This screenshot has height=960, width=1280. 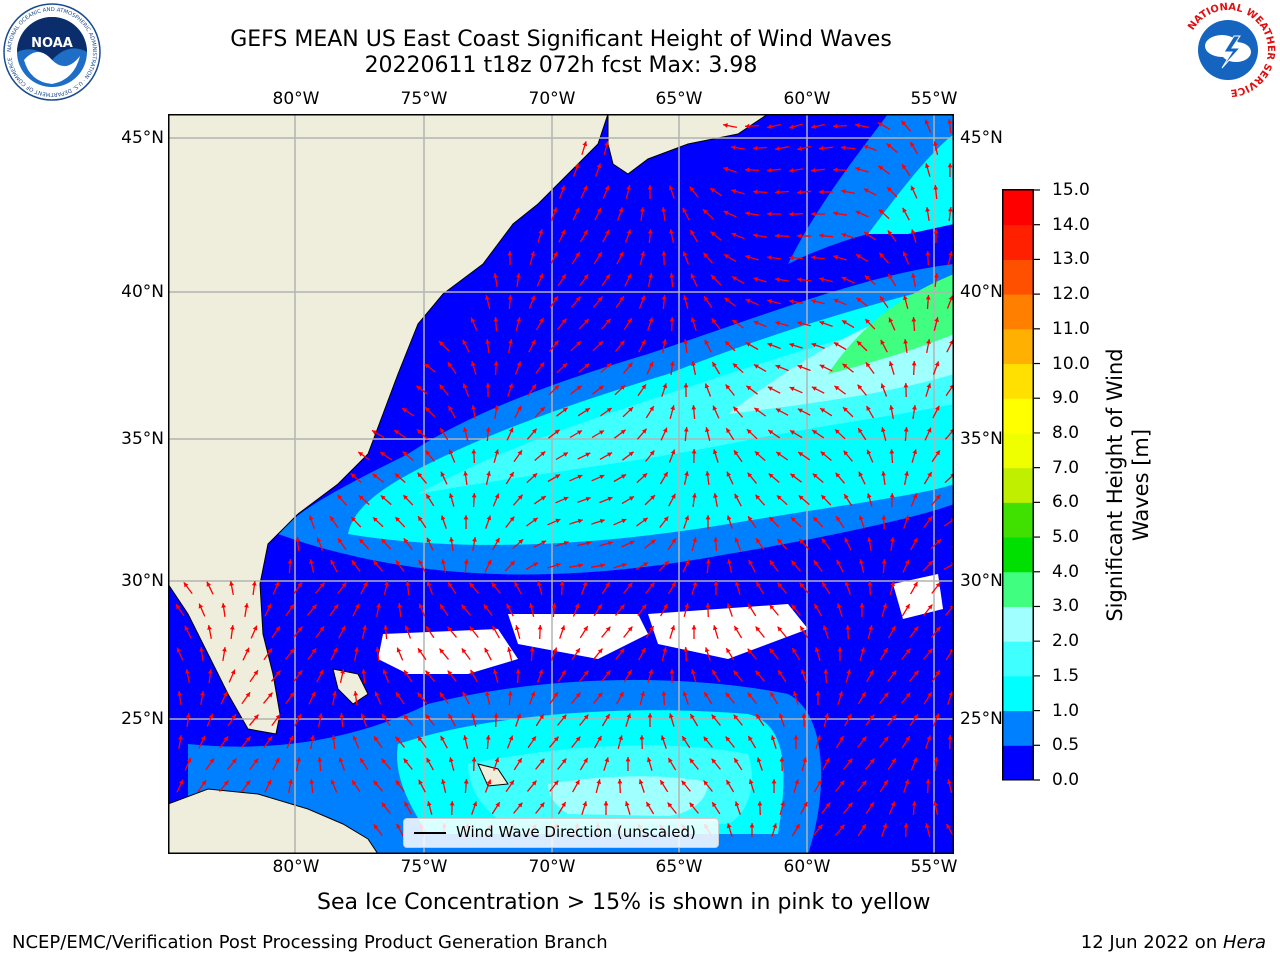 I want to click on lon-label-top: 60°W, so click(x=807, y=99).